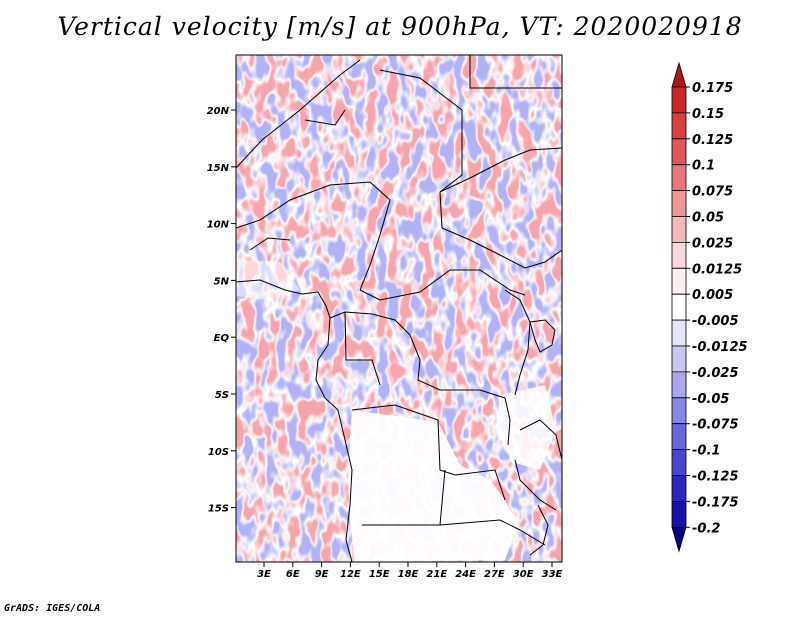 This screenshot has height=618, width=800. I want to click on border-egypt, so click(515, 72).